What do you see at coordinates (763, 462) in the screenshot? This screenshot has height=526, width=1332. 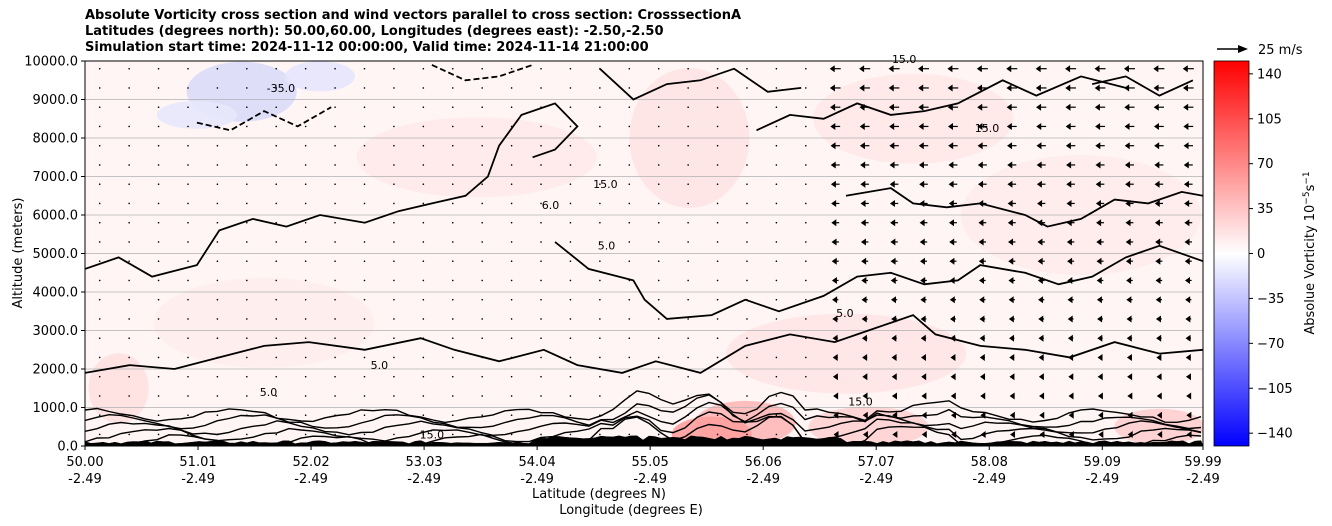 I see `x-tick-lat-6: 56.06` at bounding box center [763, 462].